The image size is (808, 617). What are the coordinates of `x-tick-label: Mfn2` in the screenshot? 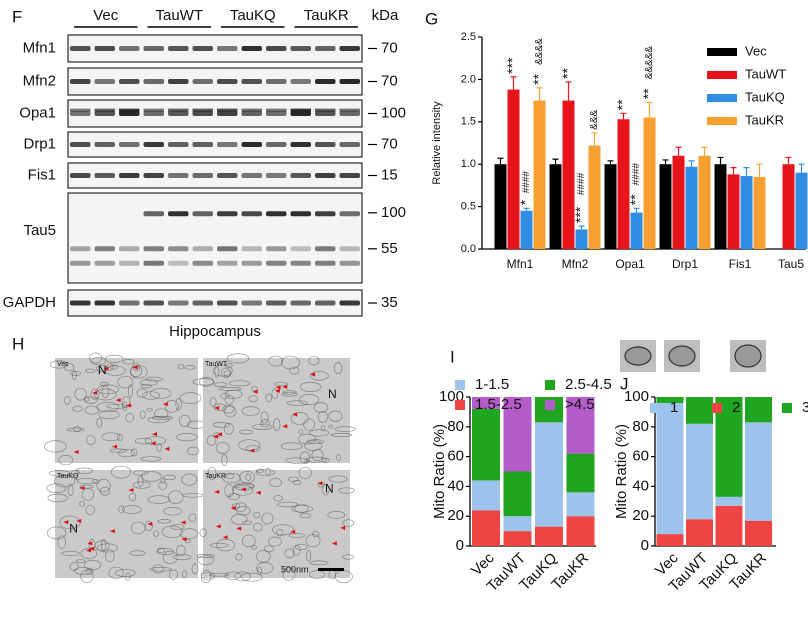 It's located at (575, 264).